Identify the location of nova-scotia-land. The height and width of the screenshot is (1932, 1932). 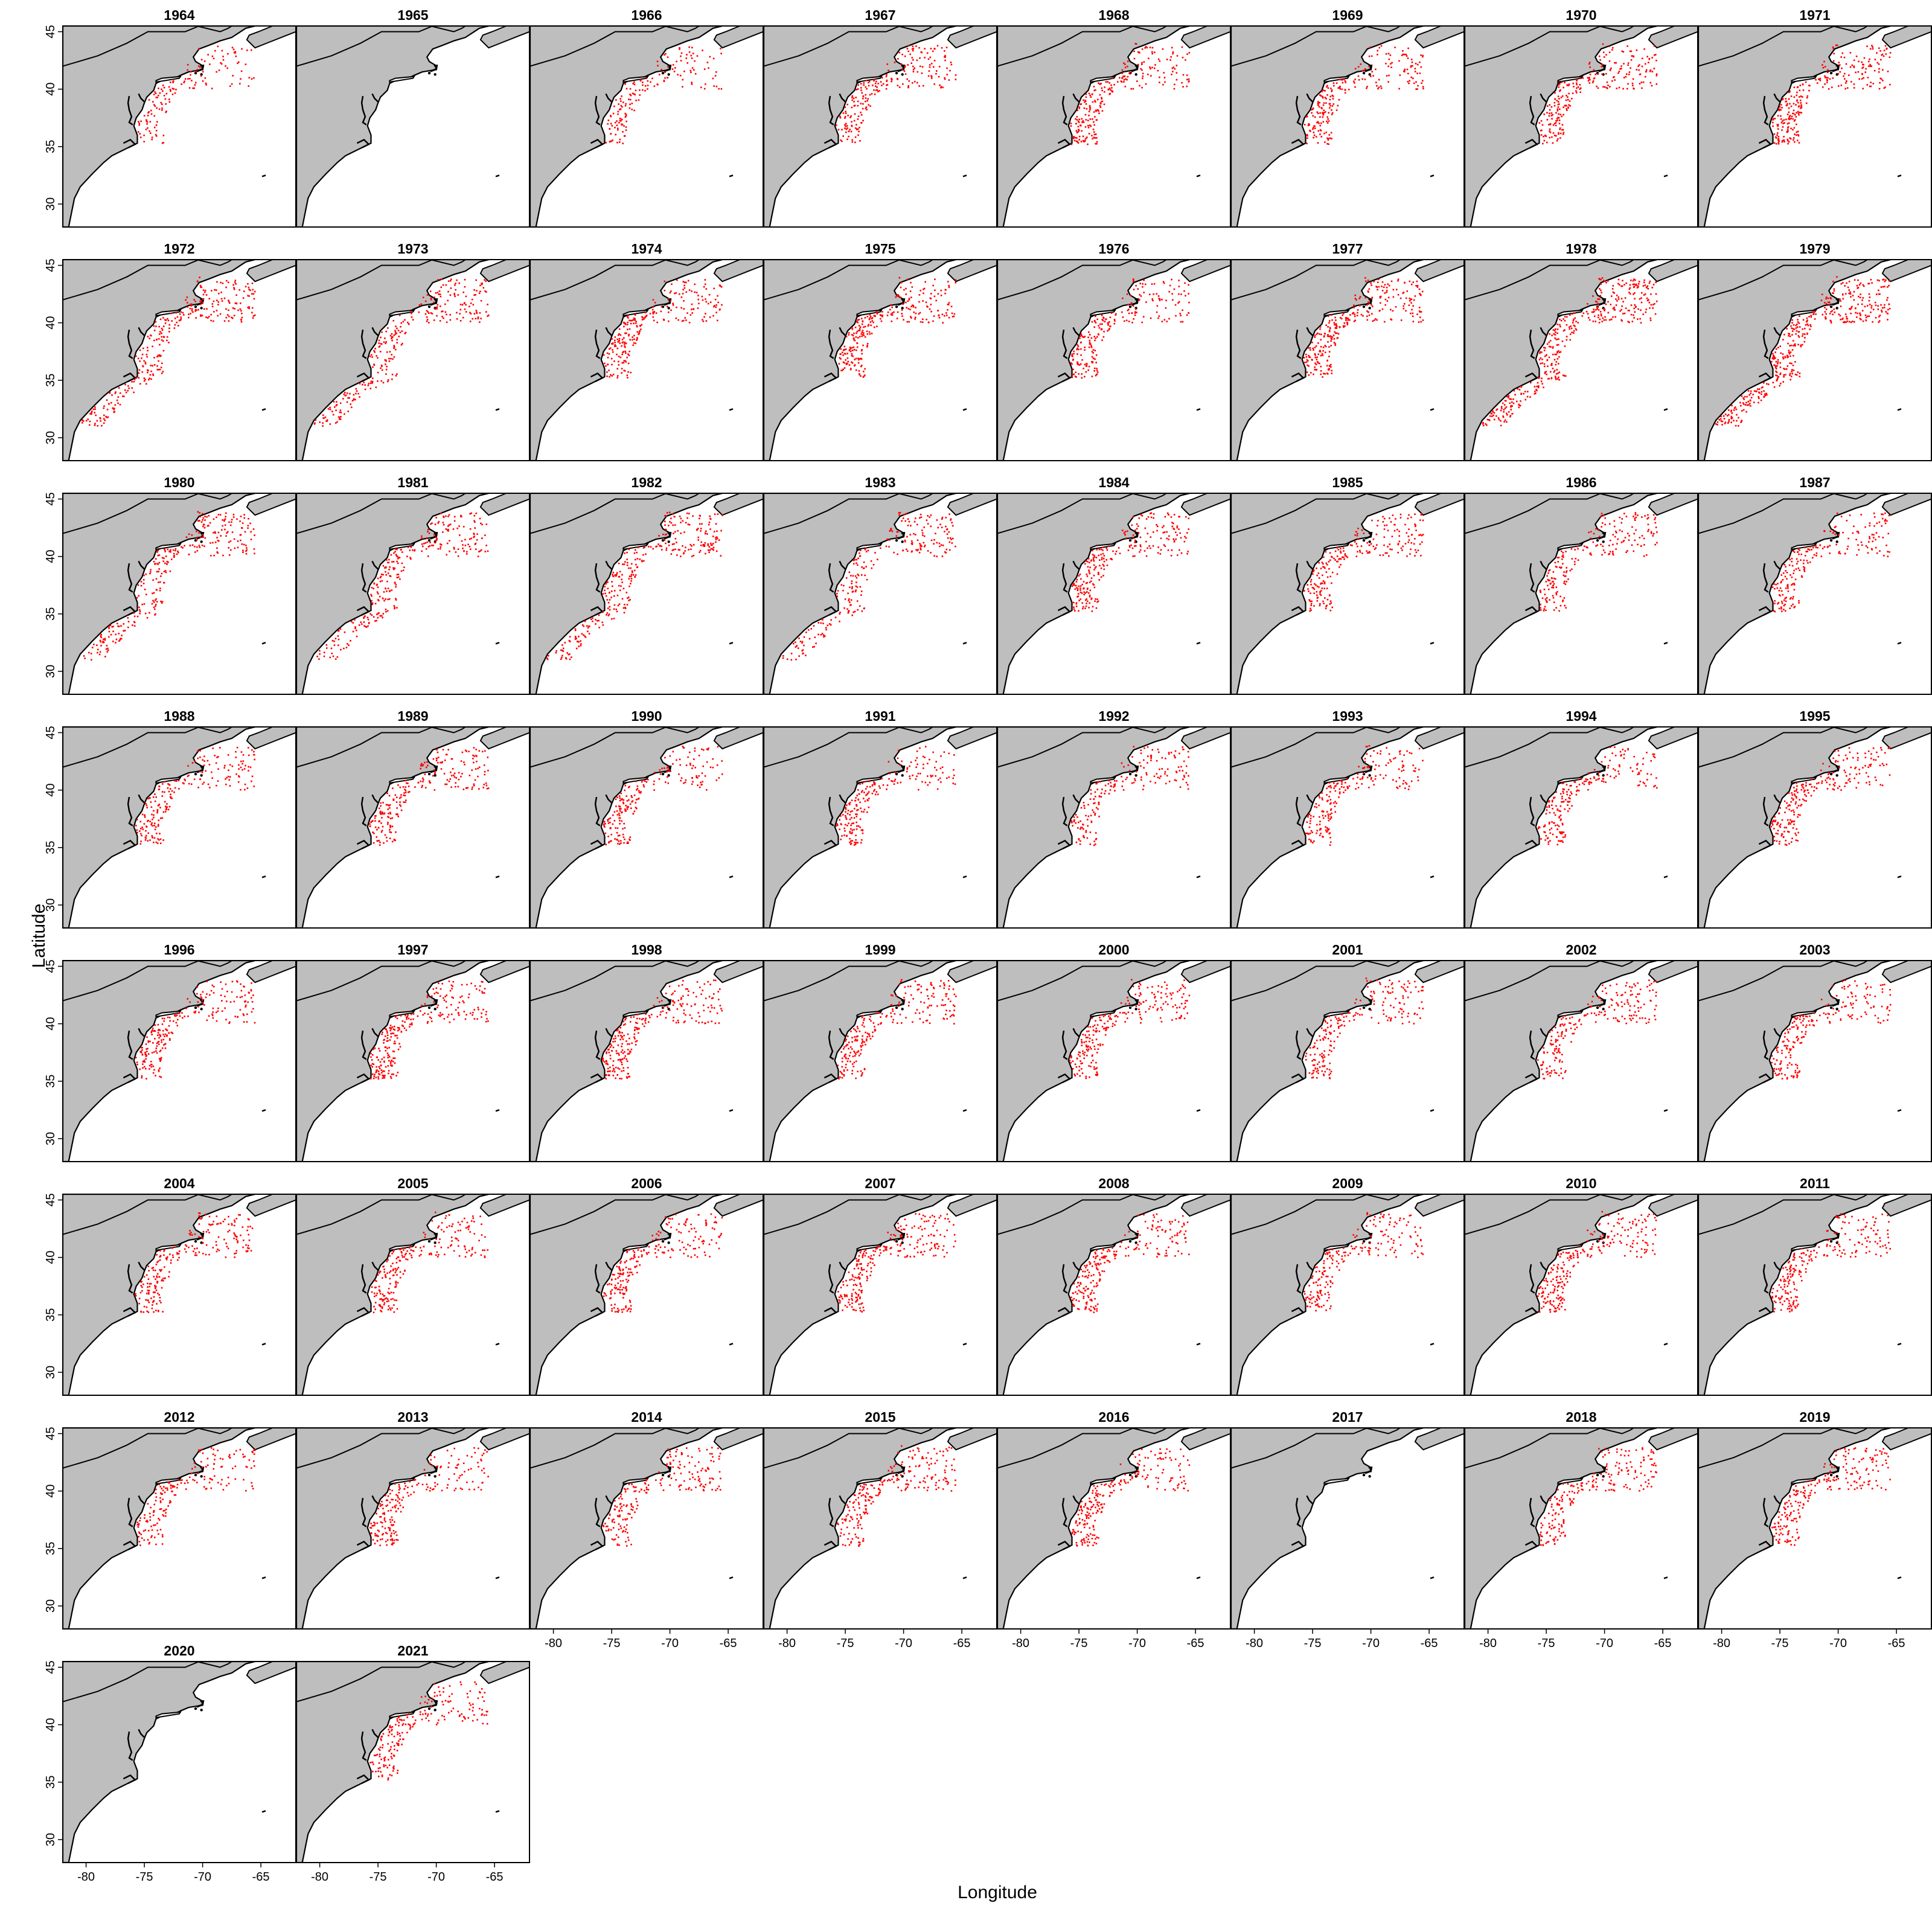
(738, 37).